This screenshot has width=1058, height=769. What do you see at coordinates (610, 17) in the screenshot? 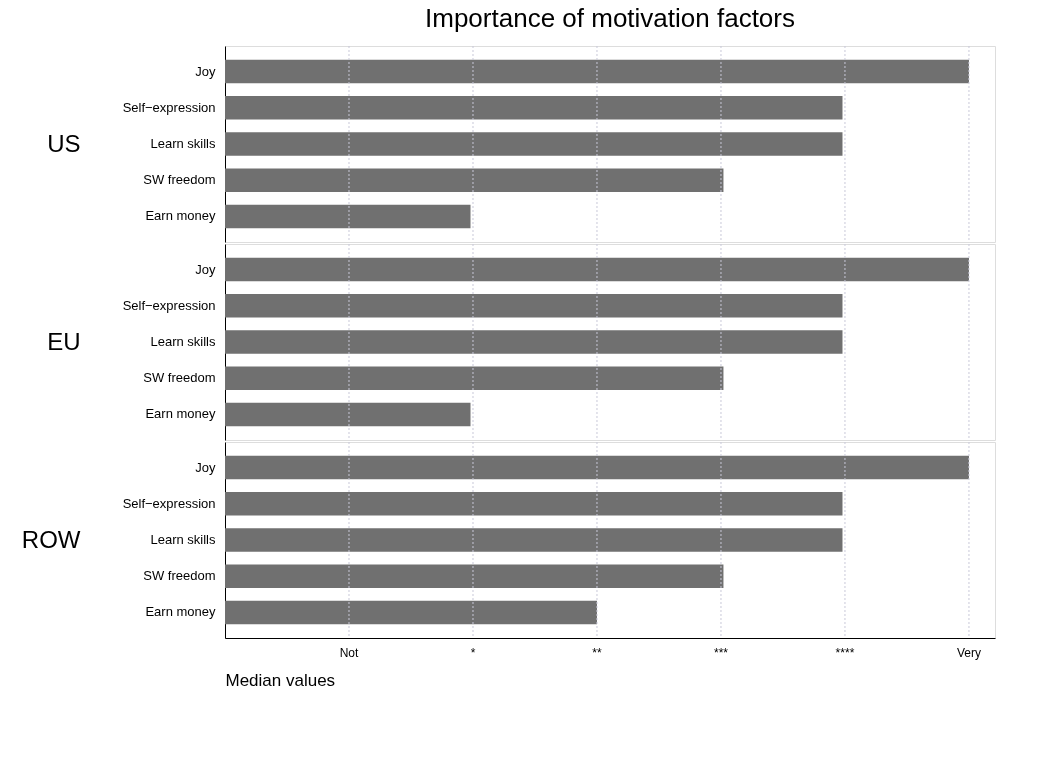
I see `chart-title: Importance of motivation factors` at bounding box center [610, 17].